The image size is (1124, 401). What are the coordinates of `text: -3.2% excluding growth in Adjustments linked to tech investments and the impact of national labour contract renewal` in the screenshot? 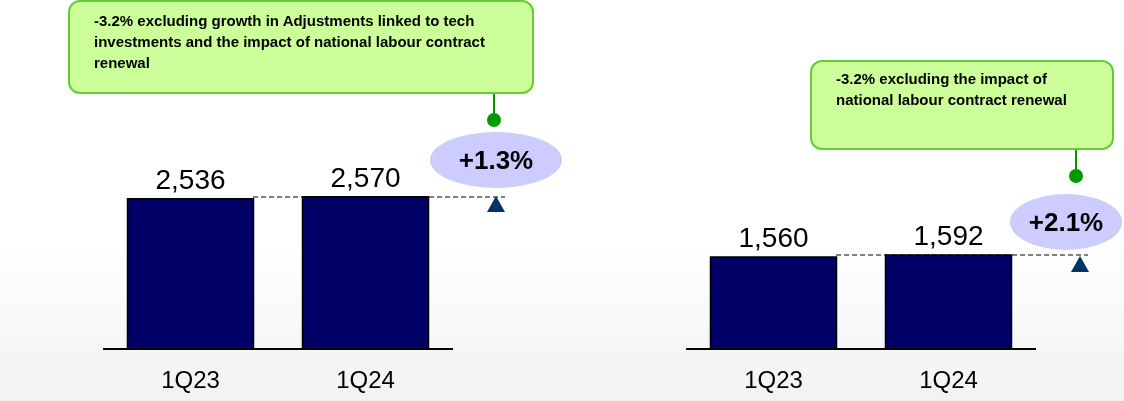 It's located at (301, 47).